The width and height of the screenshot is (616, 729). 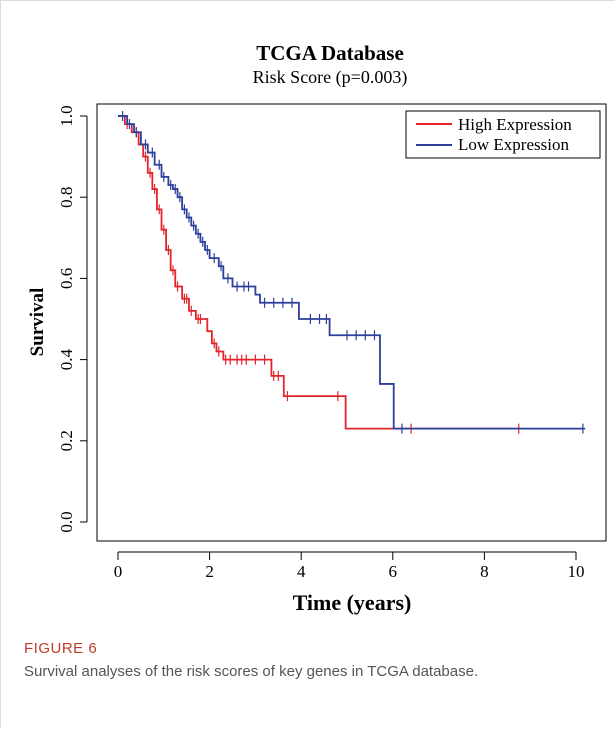 What do you see at coordinates (349, 566) in the screenshot?
I see `x-axis: 0 2 4 6 8 10` at bounding box center [349, 566].